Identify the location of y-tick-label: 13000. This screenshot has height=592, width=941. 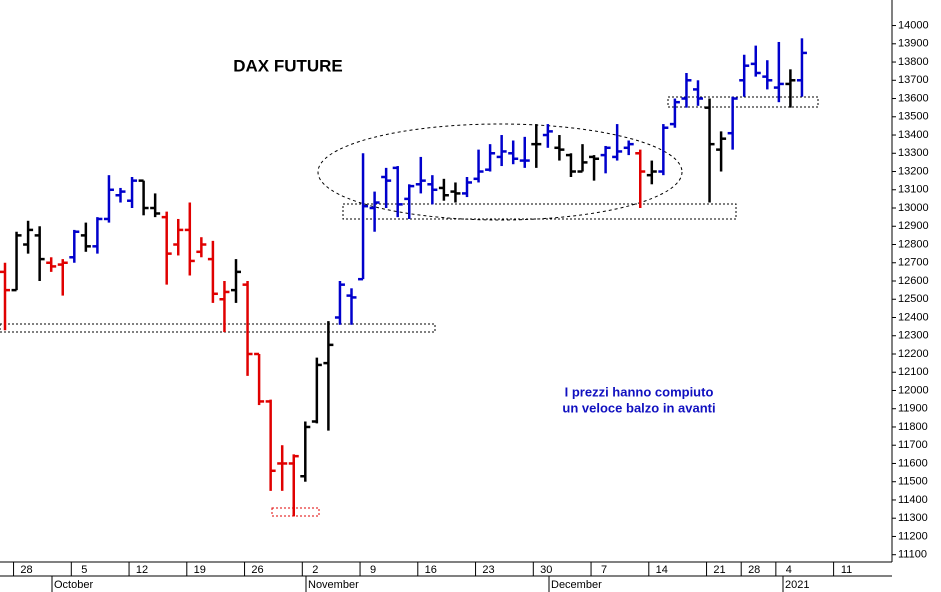
(913, 208).